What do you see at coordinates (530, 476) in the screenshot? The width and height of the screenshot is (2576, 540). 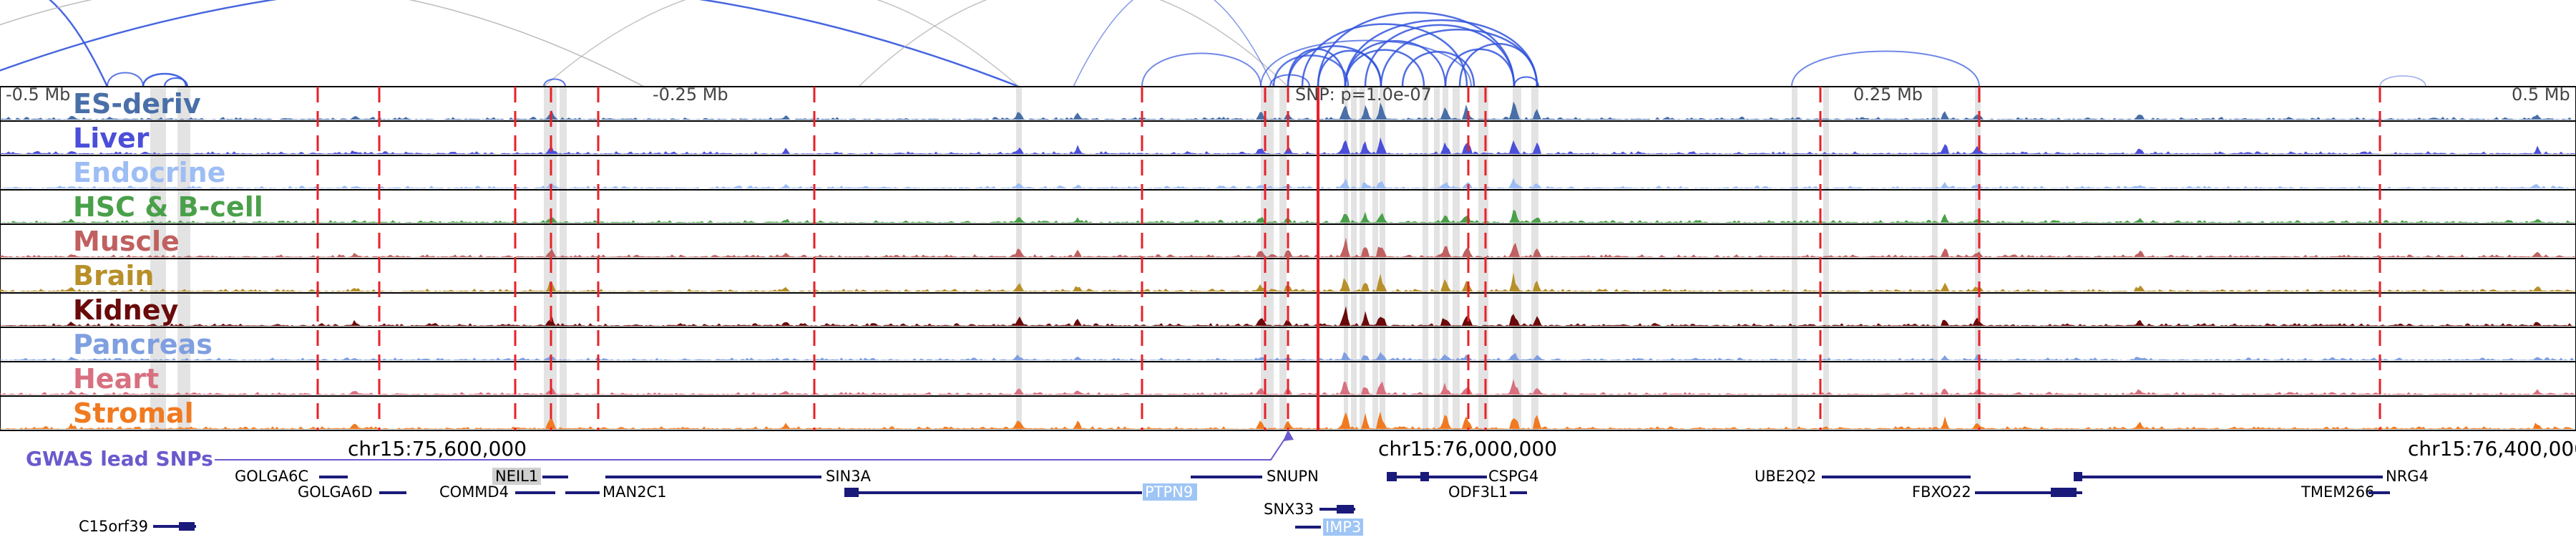 I see `gene-neil1: NEIL1` at bounding box center [530, 476].